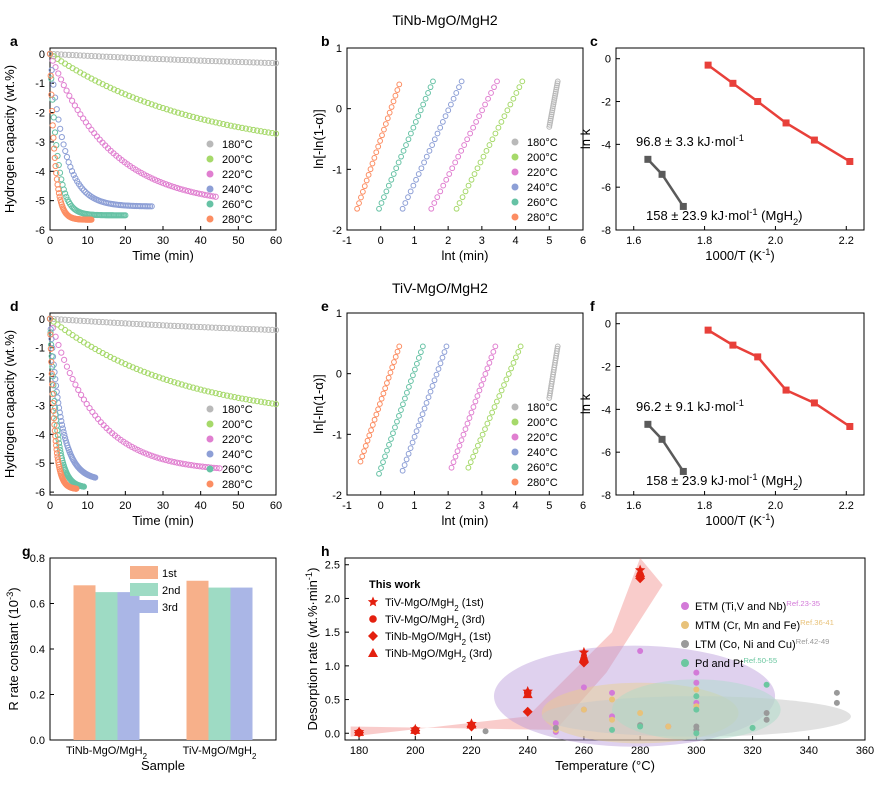  Describe the element at coordinates (696, 716) in the screenshot. I see `ltm-region` at that location.